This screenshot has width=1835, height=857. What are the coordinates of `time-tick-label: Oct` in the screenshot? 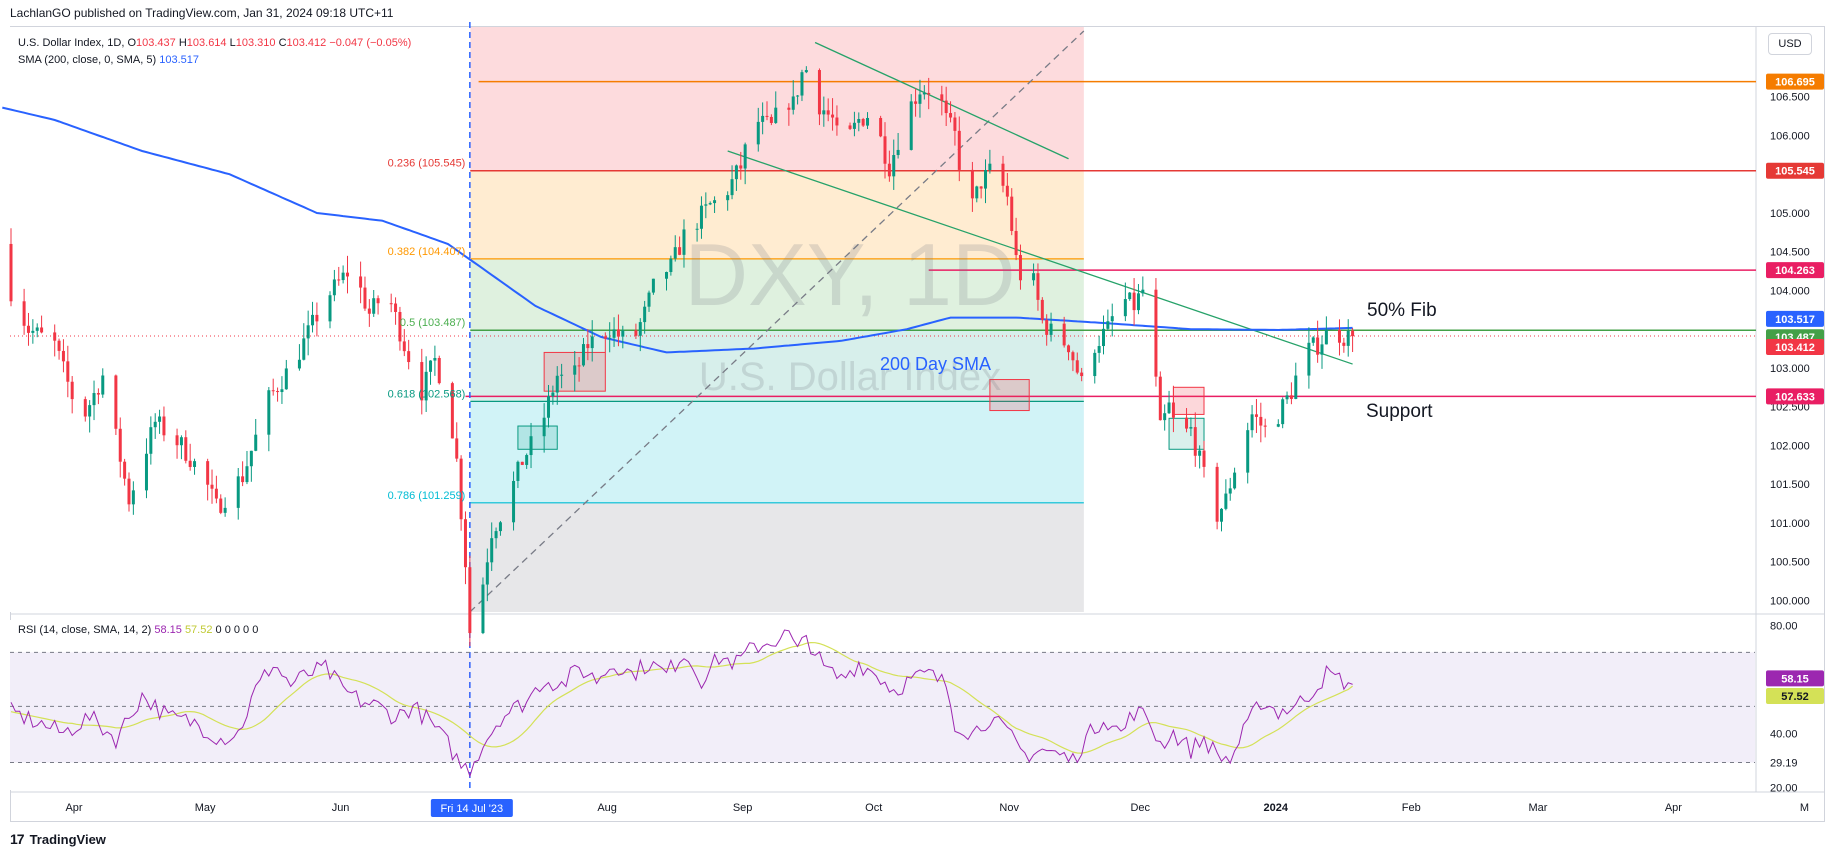 It's located at (873, 808).